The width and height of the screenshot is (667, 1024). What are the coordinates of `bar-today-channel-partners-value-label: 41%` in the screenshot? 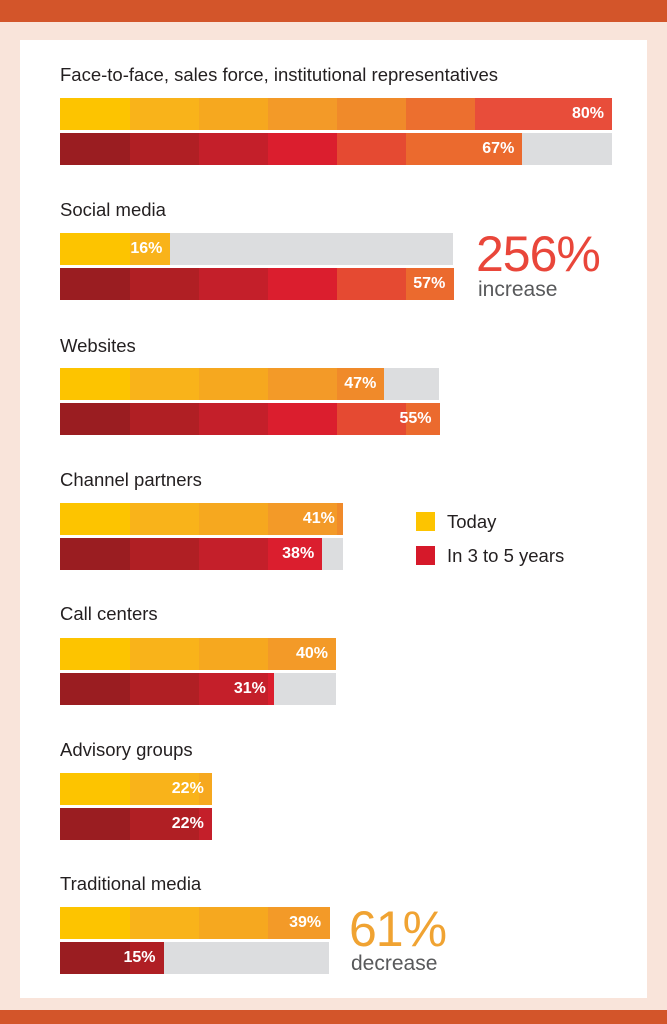 It's located at (318, 518).